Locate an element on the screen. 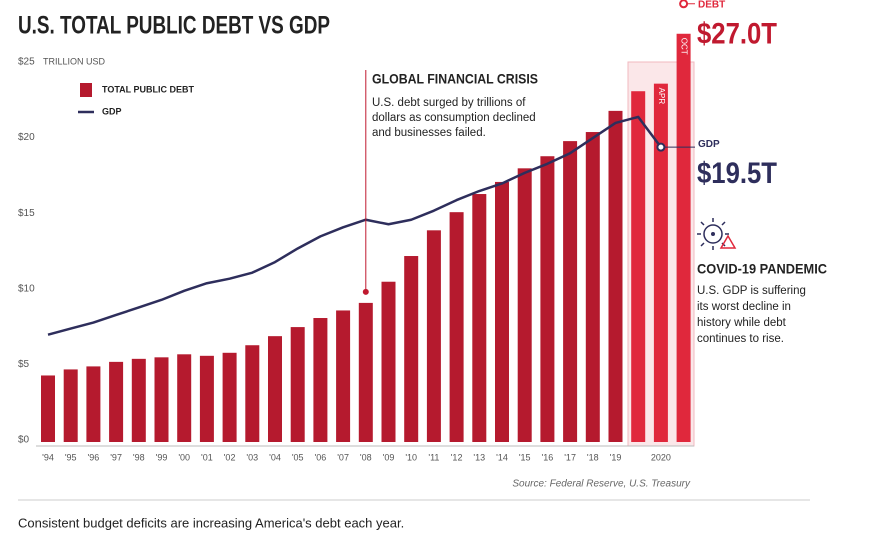 Image resolution: width=878 pixels, height=542 pixels. x-tick-label: '18 is located at coordinates (593, 457).